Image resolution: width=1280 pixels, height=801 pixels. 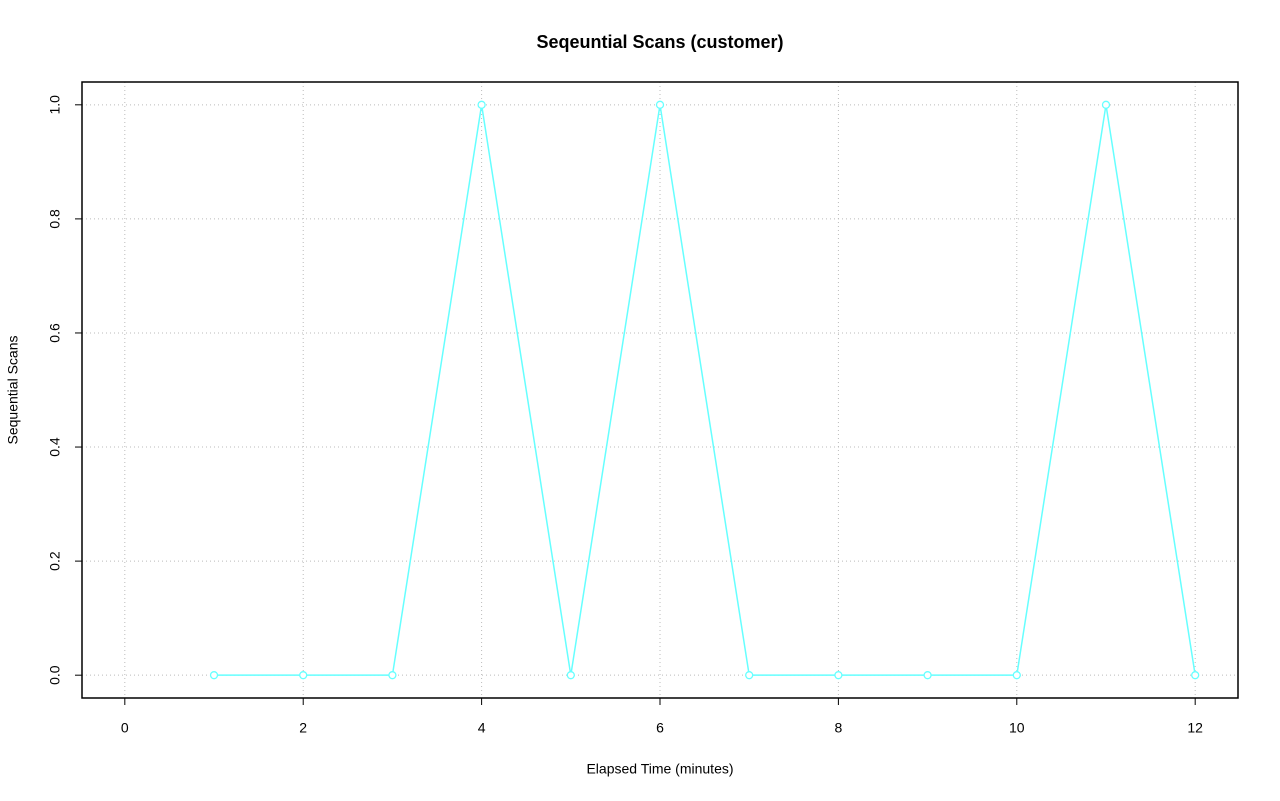 What do you see at coordinates (125, 728) in the screenshot?
I see `x-tick-label: 0` at bounding box center [125, 728].